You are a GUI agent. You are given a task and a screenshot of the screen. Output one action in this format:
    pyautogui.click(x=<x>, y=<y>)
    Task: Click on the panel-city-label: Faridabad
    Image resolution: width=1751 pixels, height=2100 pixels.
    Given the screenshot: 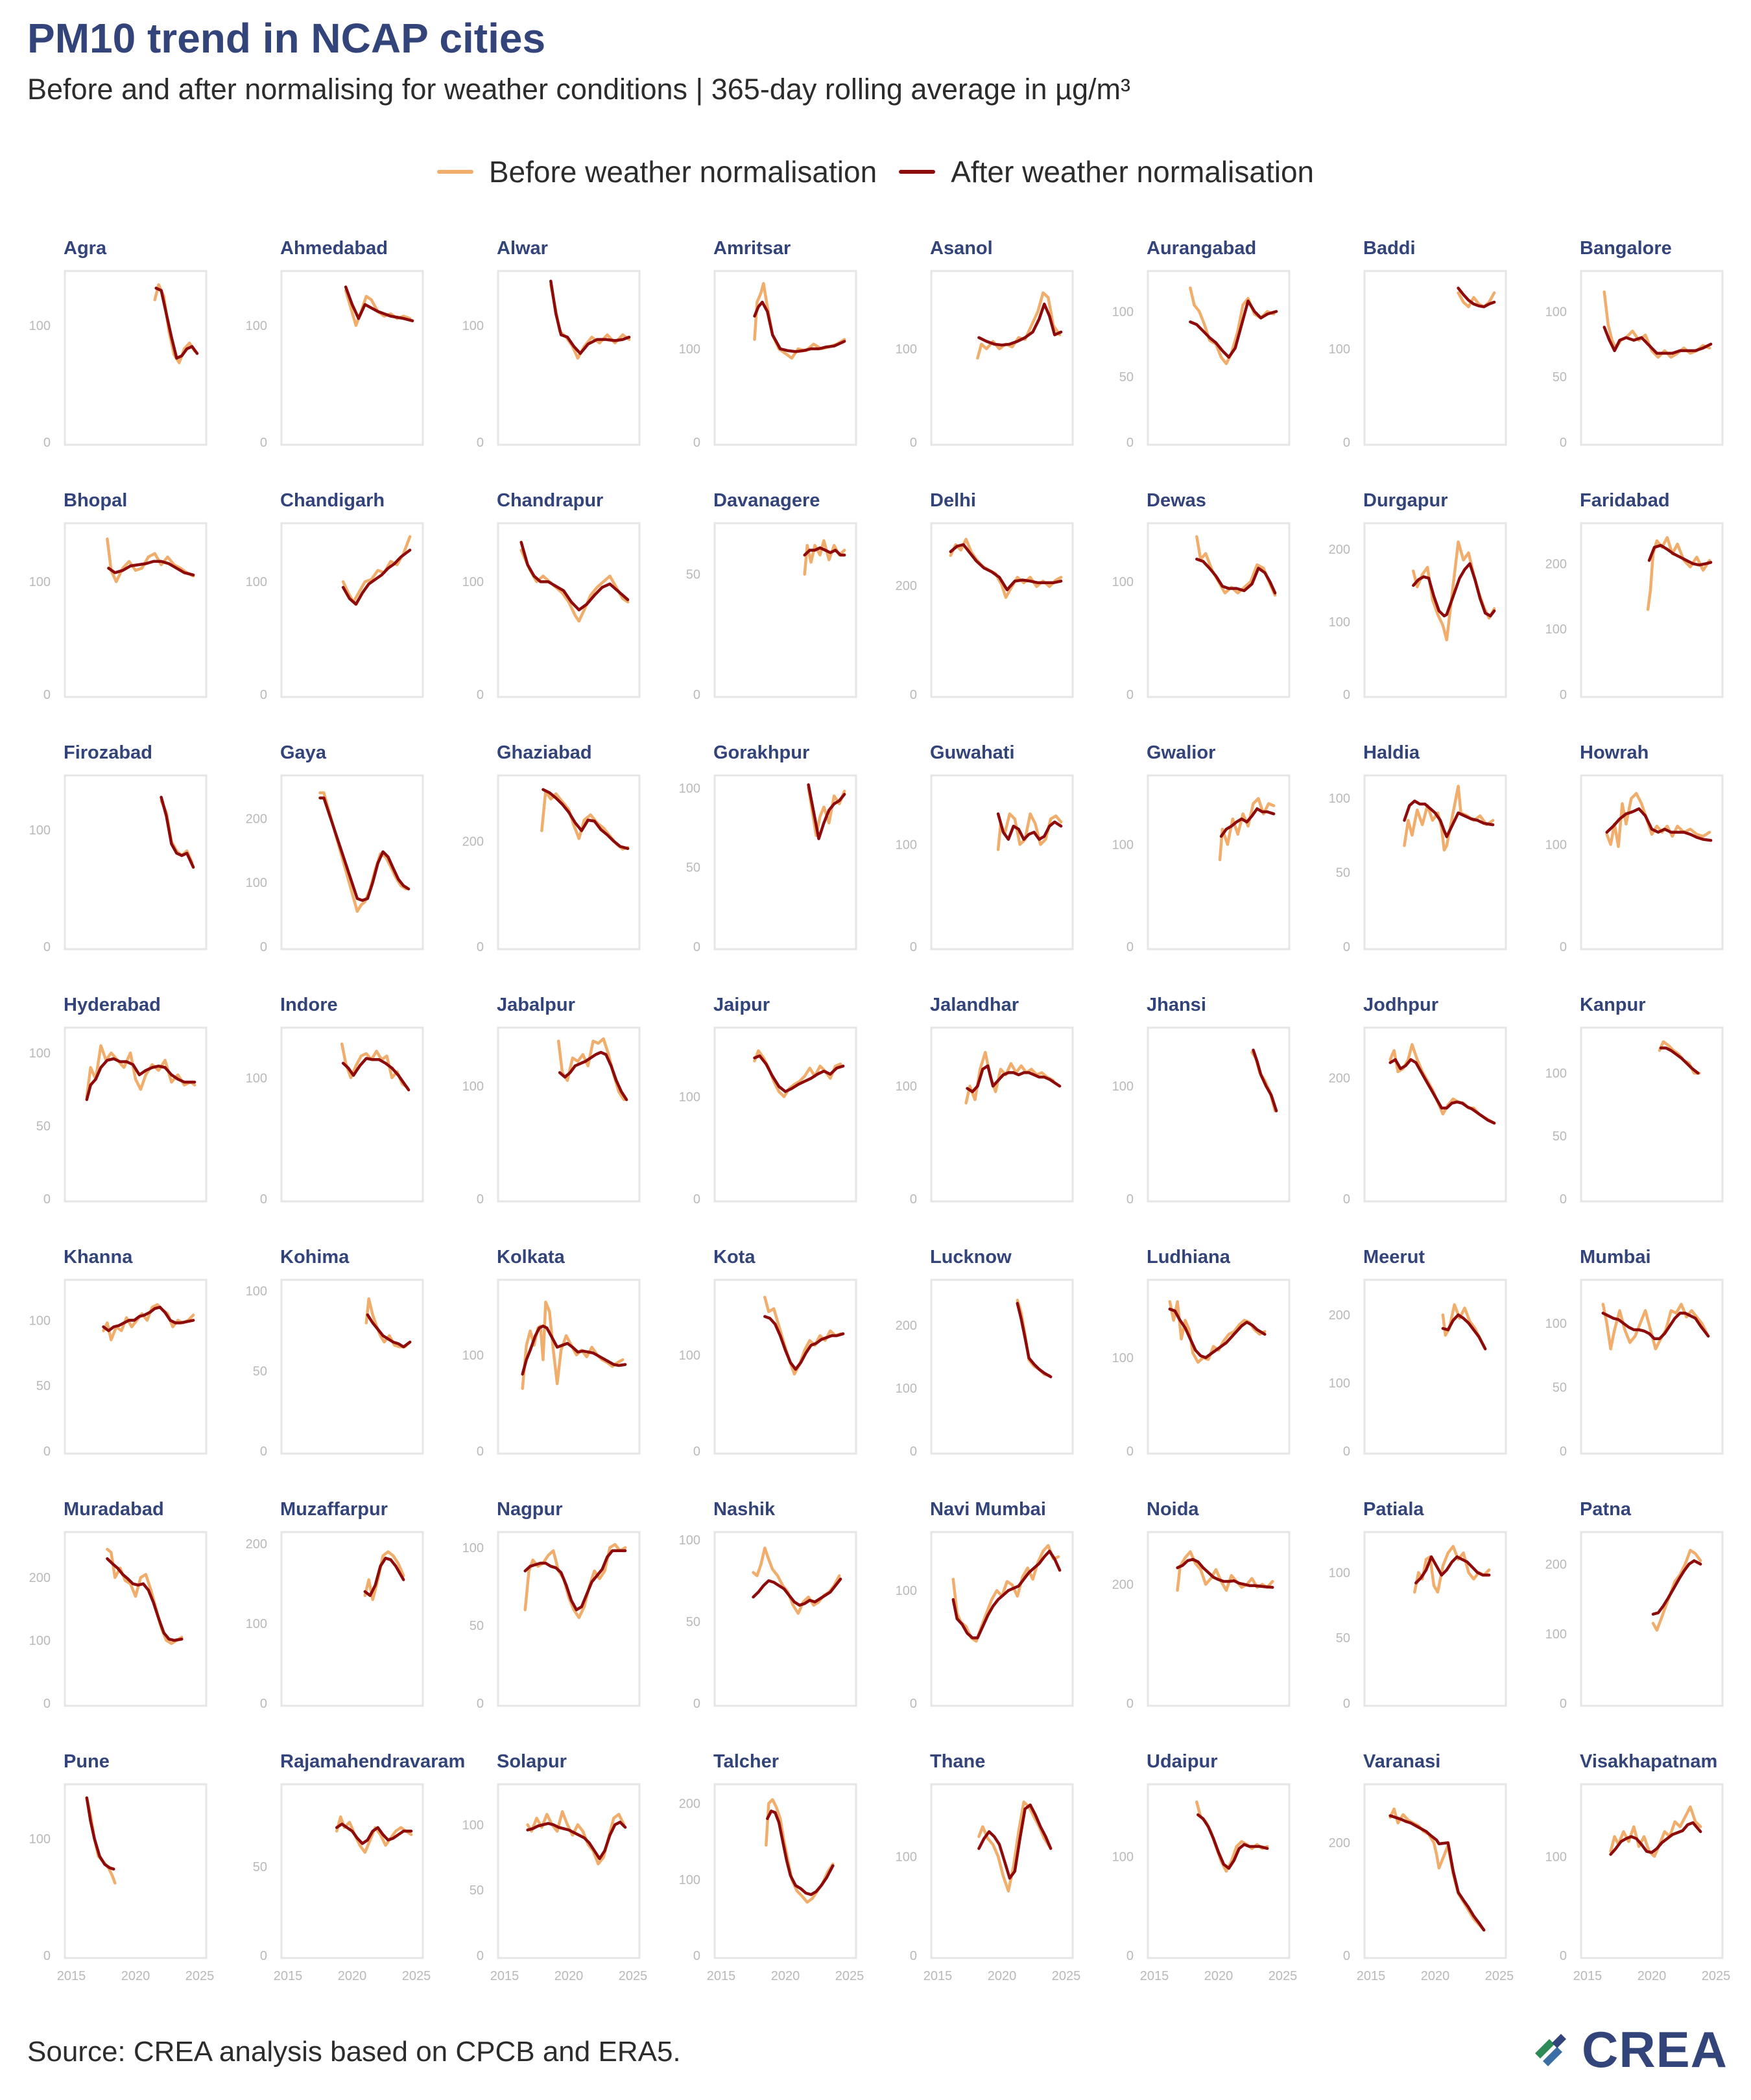 What is the action you would take?
    pyautogui.click(x=1625, y=500)
    